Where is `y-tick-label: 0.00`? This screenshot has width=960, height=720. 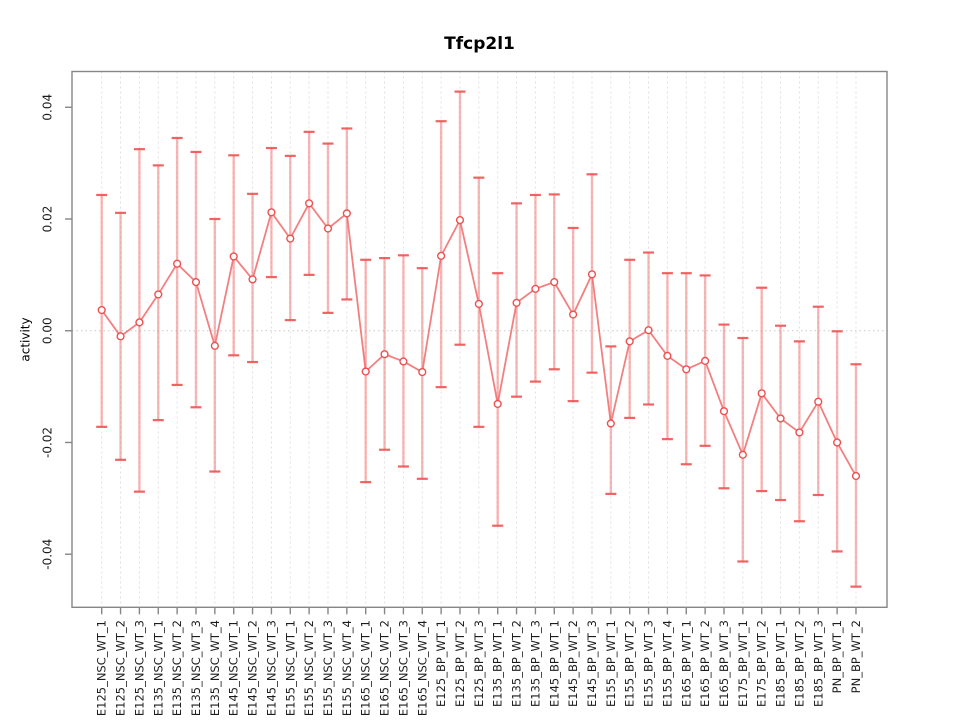
y-tick-label: 0.00 is located at coordinates (48, 330).